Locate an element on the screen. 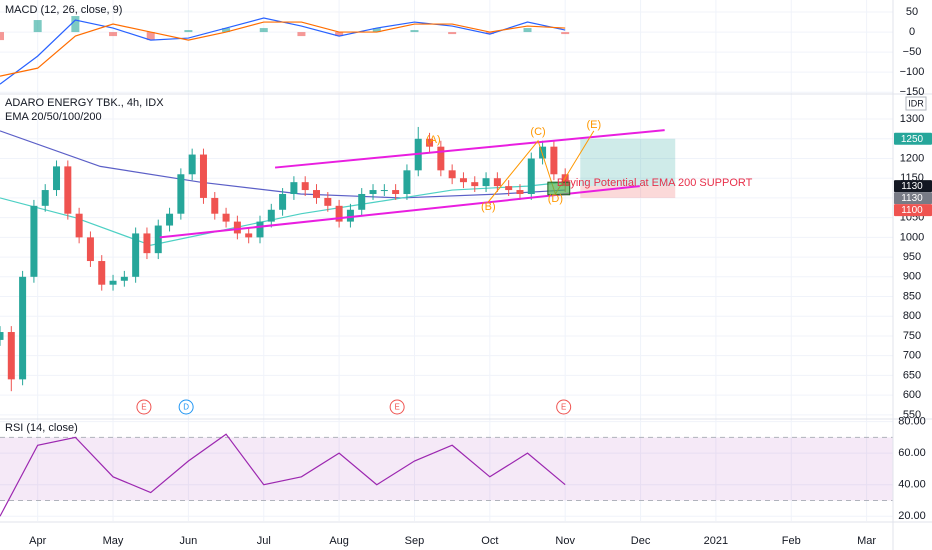 This screenshot has width=932, height=550. y-tick-label: 1300 is located at coordinates (912, 119).